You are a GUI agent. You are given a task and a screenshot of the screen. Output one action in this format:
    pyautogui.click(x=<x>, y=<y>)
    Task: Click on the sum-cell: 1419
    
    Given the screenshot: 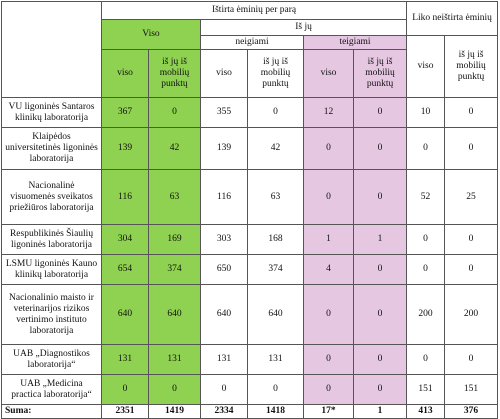 What is the action you would take?
    pyautogui.click(x=174, y=411)
    